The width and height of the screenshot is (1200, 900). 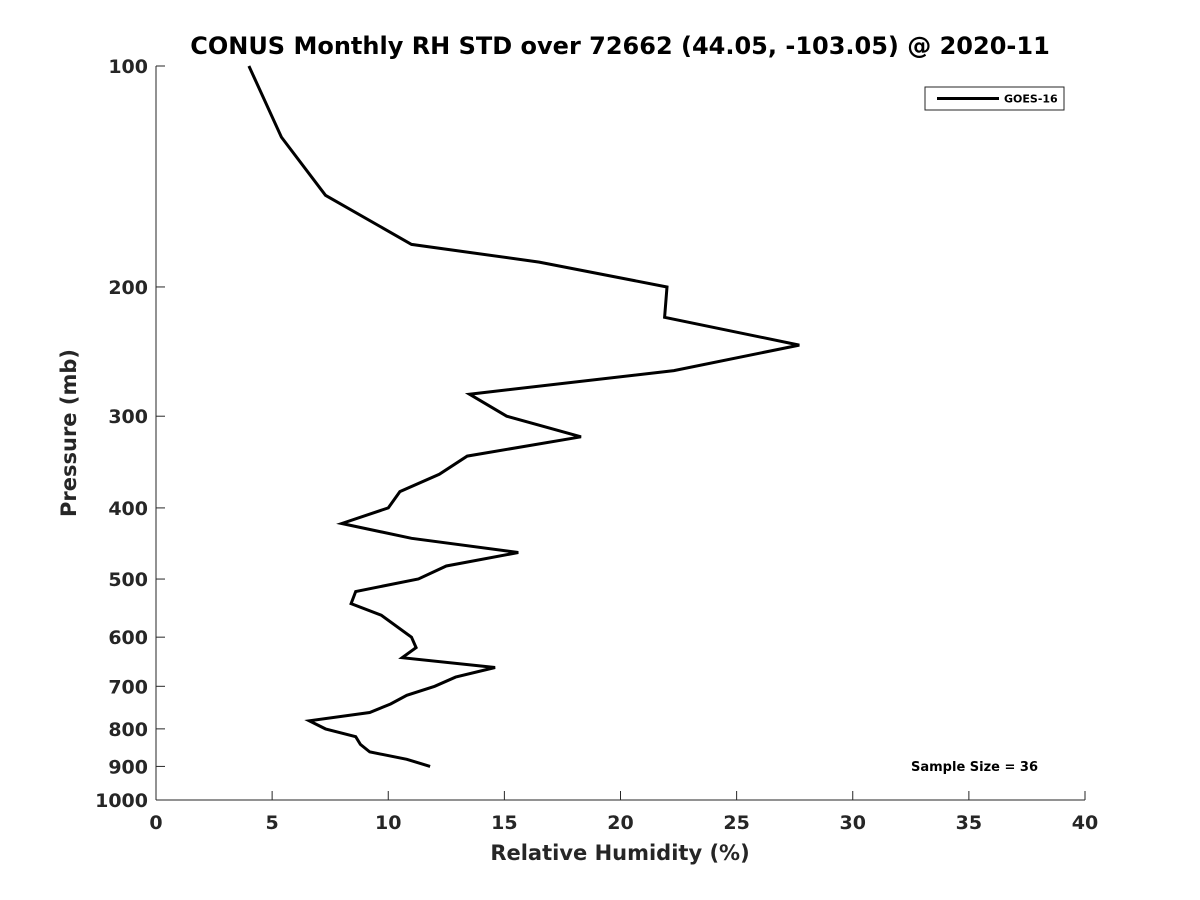 I want to click on y-tick-label: 300, so click(x=128, y=417).